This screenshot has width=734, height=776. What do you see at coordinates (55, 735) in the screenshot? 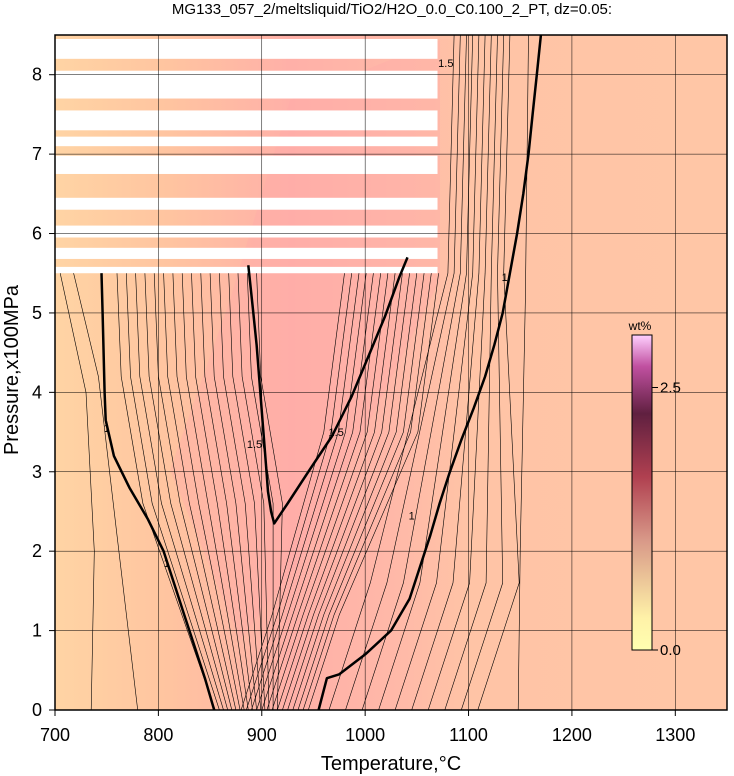
I see `x-tick-label: 700` at bounding box center [55, 735].